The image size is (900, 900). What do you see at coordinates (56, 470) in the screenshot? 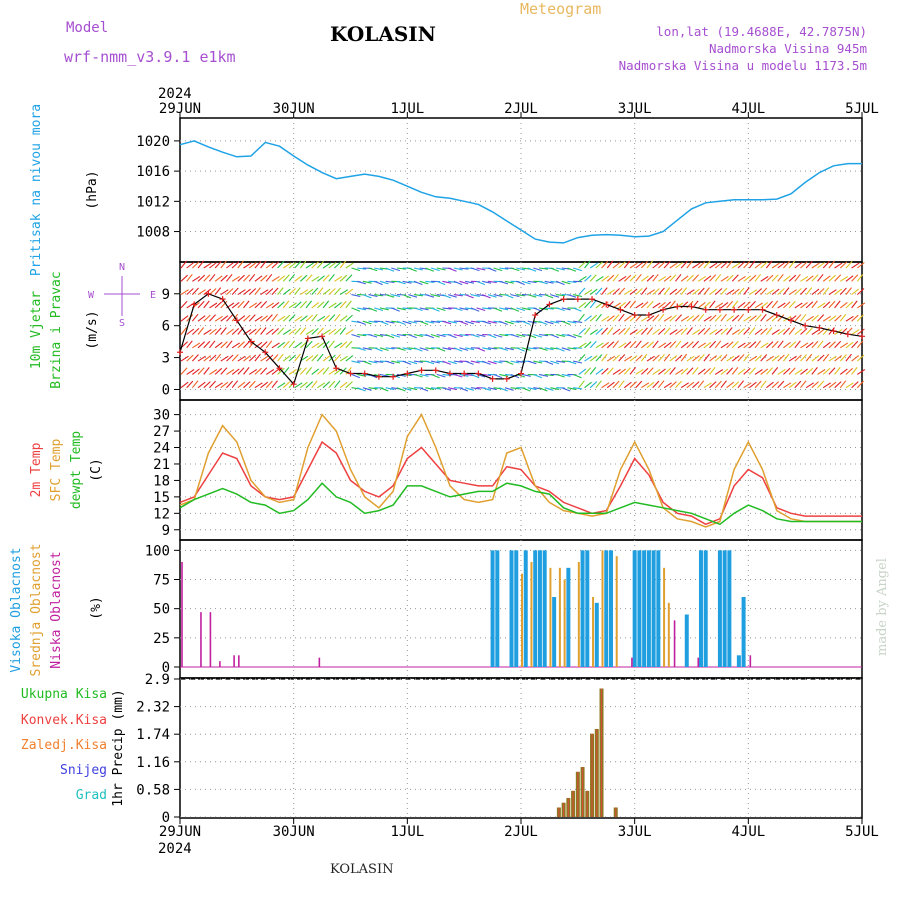
I see `temp-label-sfc: SFC Temp` at bounding box center [56, 470].